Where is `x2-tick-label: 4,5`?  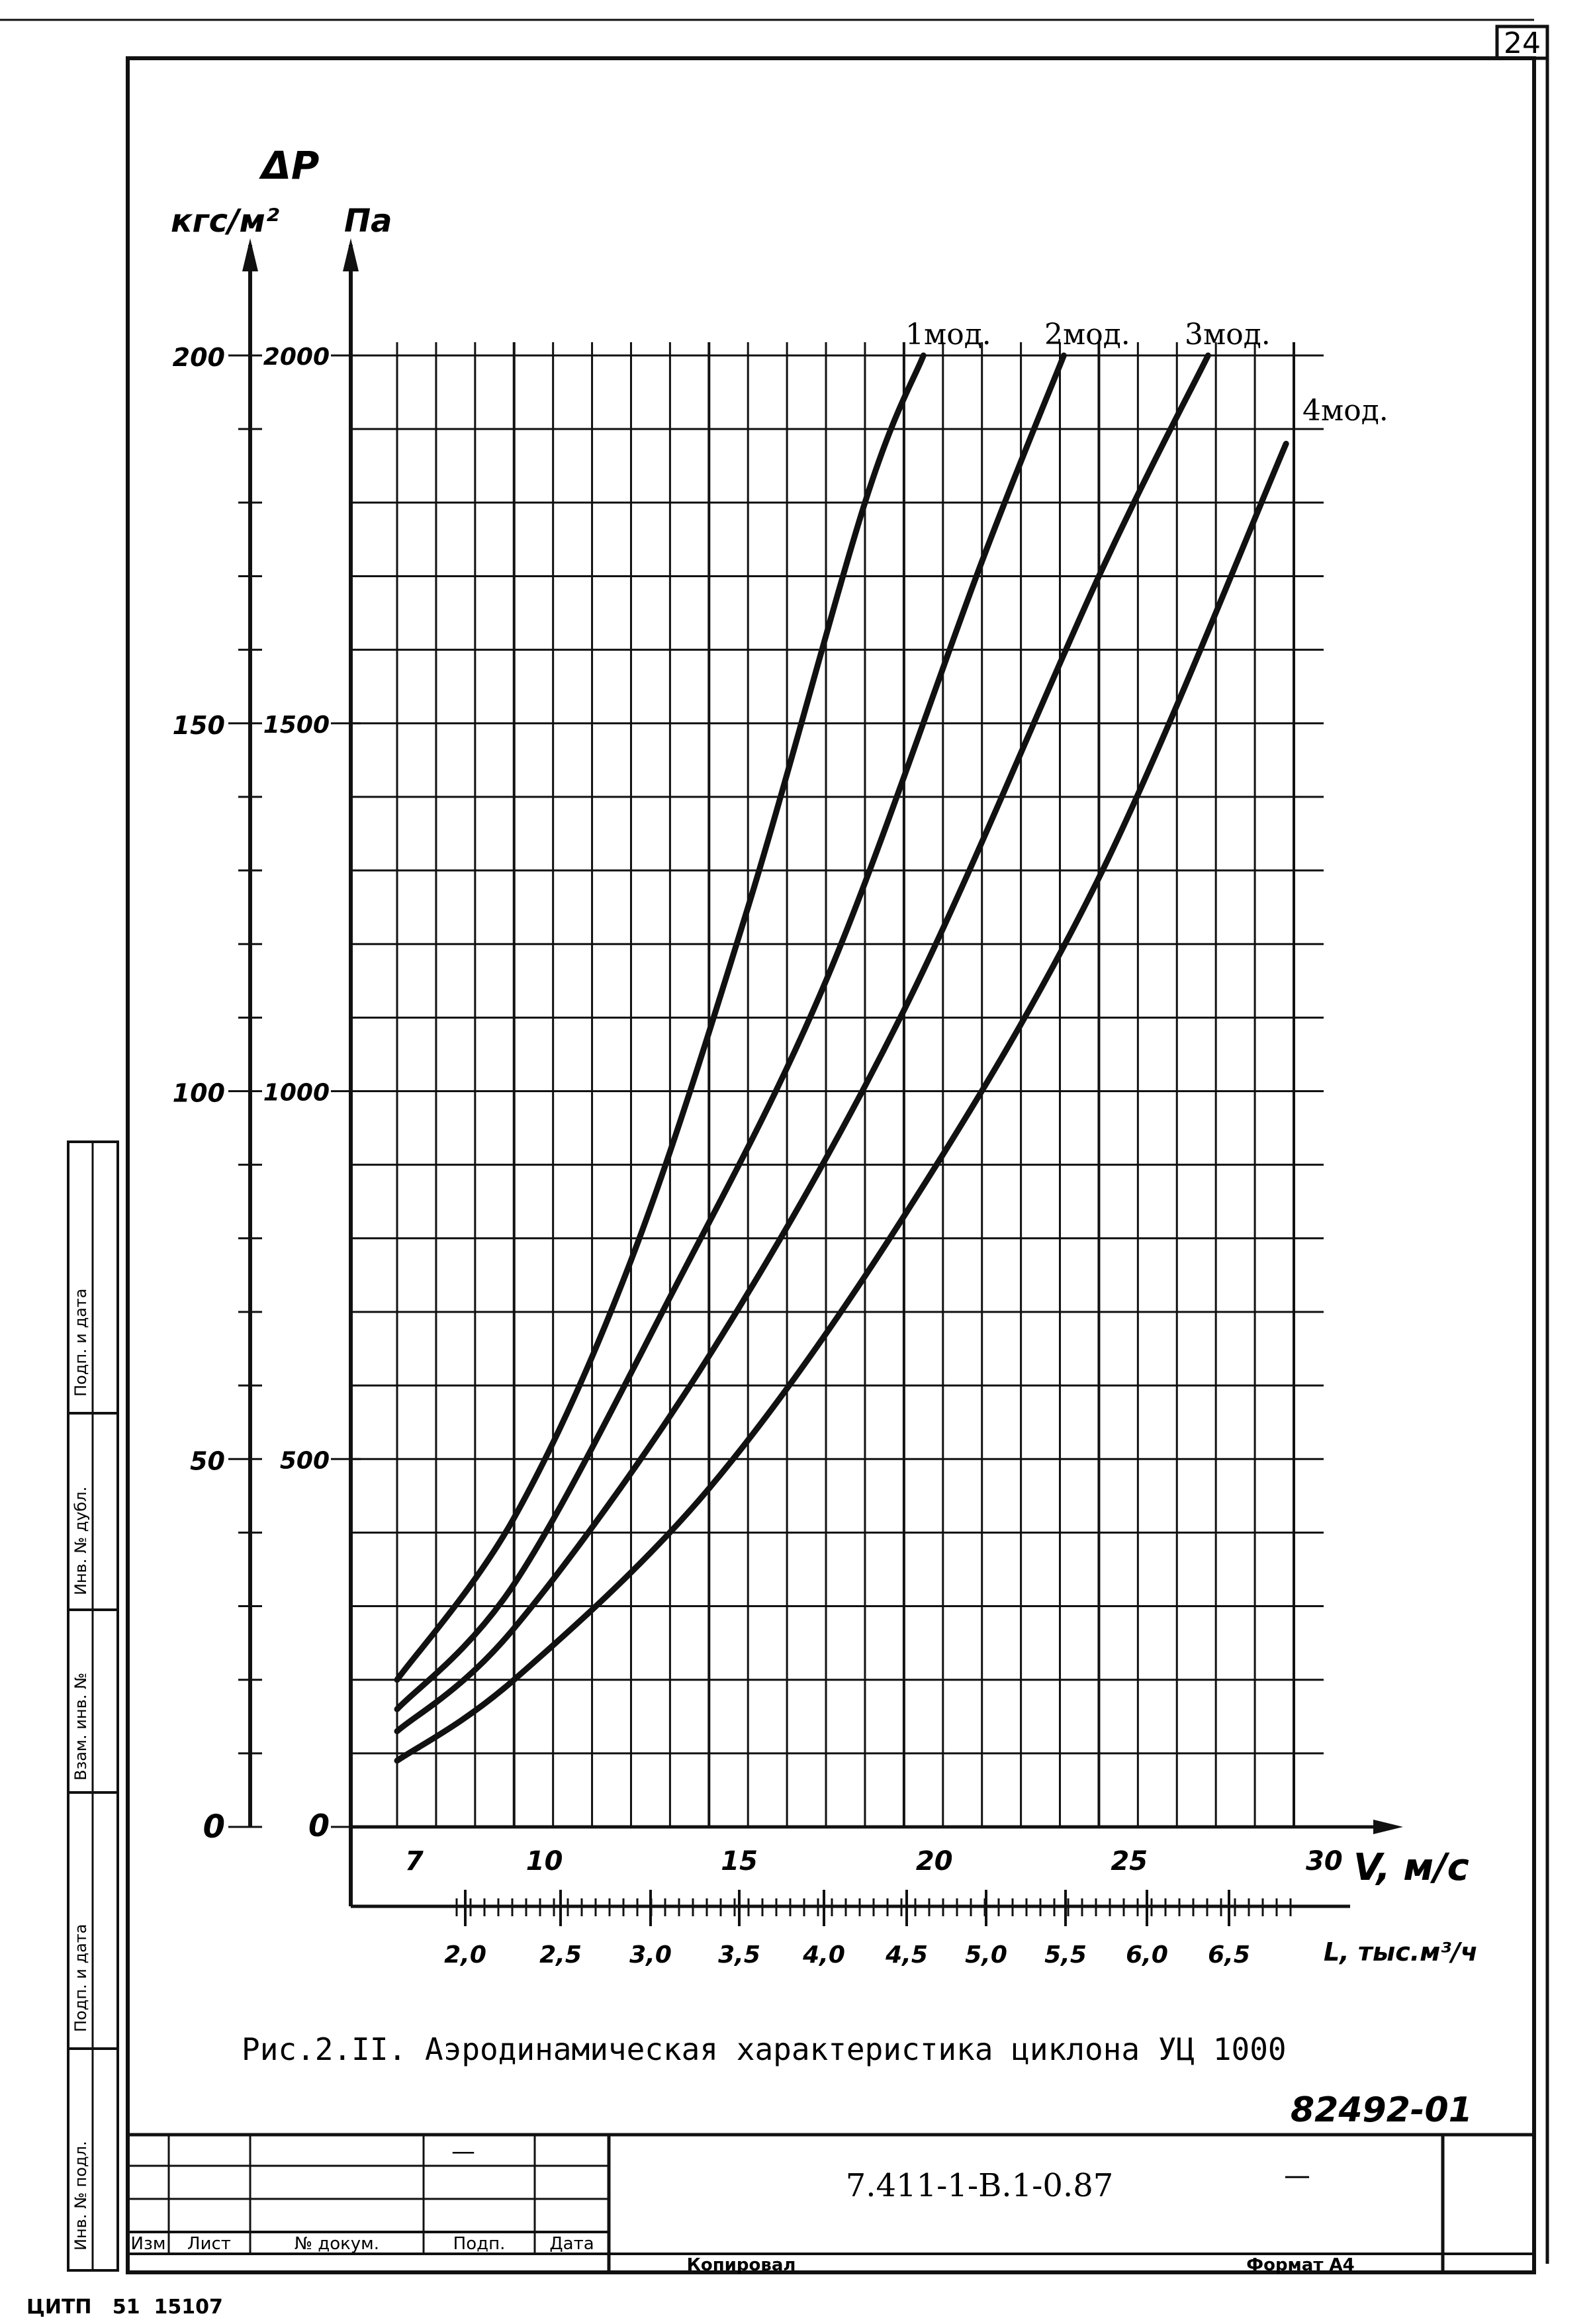 x2-tick-label: 4,5 is located at coordinates (906, 1955).